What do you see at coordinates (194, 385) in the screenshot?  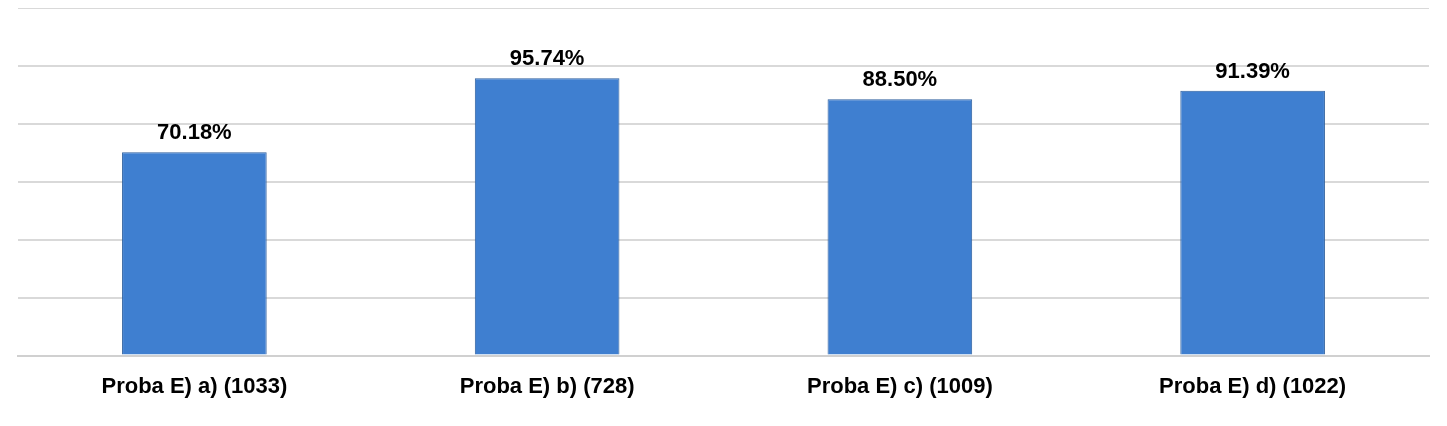 I see `x-tick-label: Proba E) a) (1033)` at bounding box center [194, 385].